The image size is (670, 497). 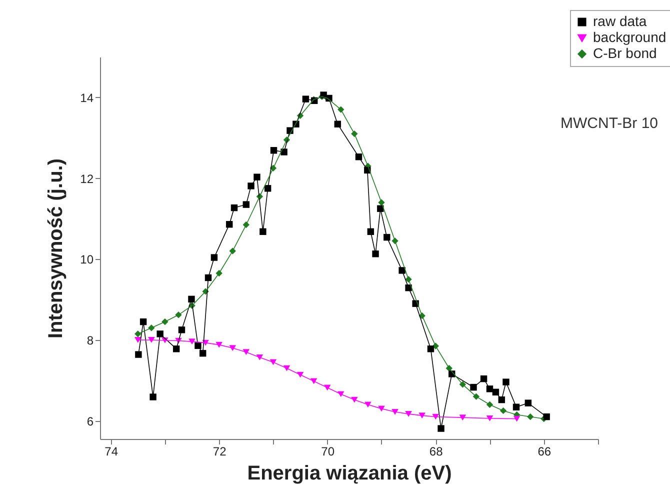 What do you see at coordinates (90, 421) in the screenshot?
I see `y-tick-label: 6` at bounding box center [90, 421].